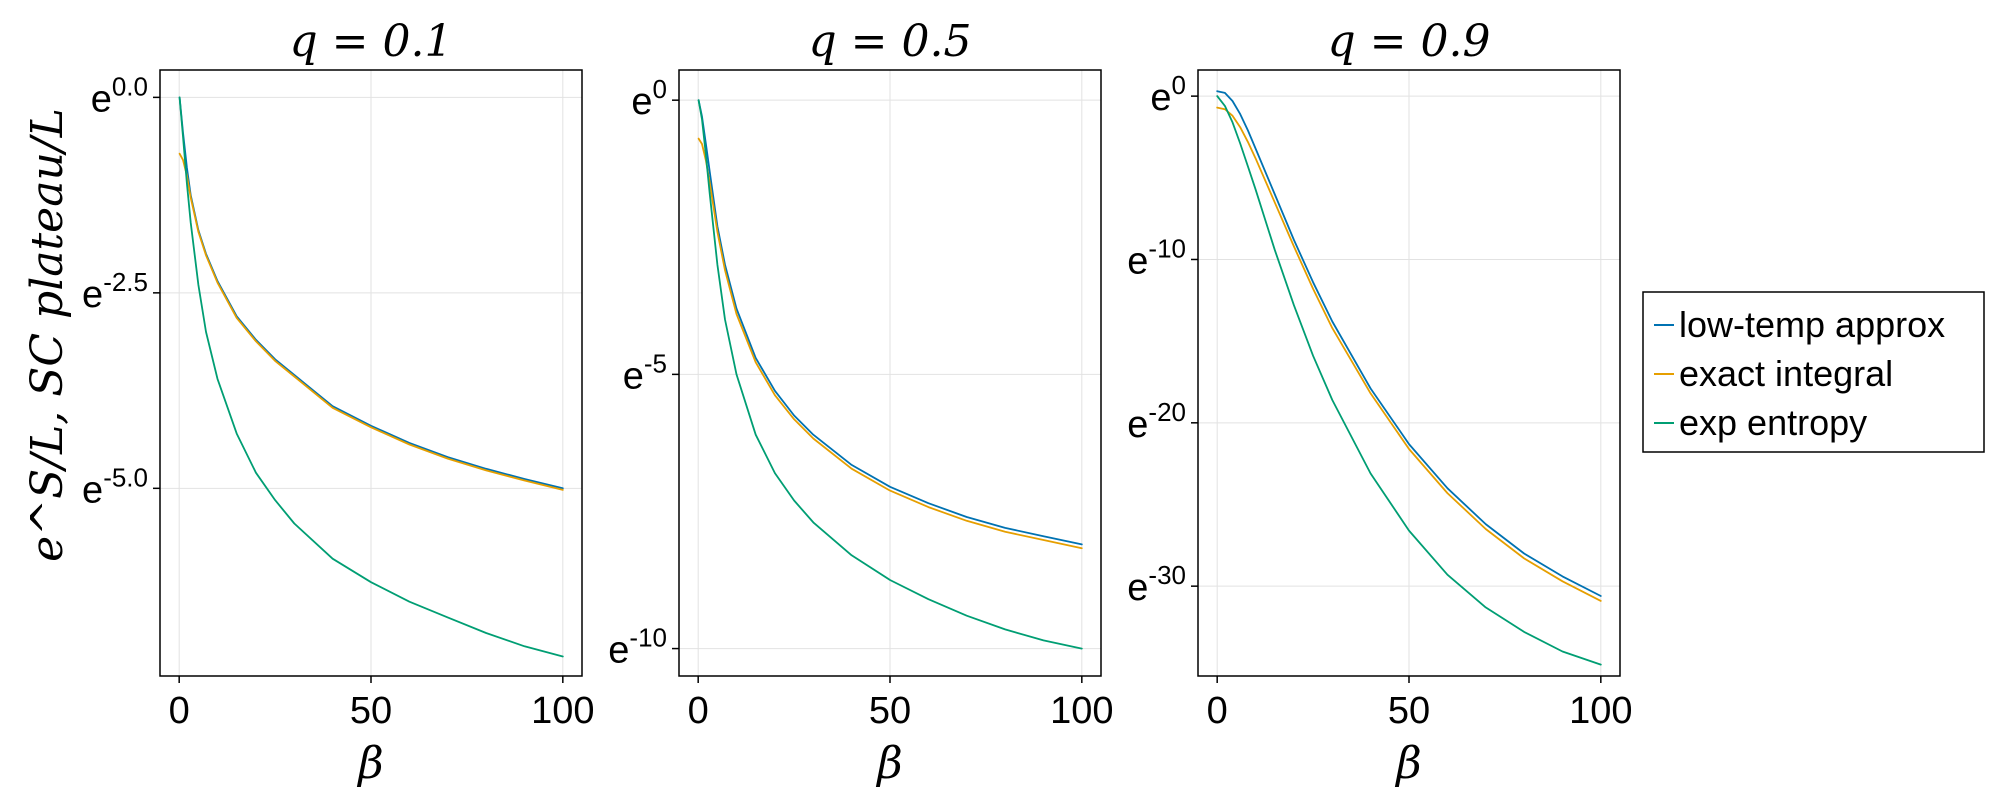 The width and height of the screenshot is (2000, 800). I want to click on y-tick-label: e-30, so click(1156, 584).